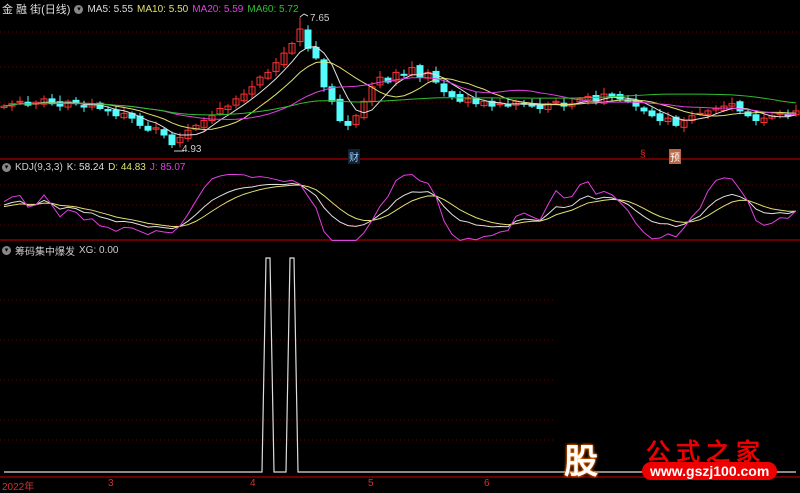 Image resolution: width=800 pixels, height=493 pixels. What do you see at coordinates (127, 167) in the screenshot?
I see `kdj-d-value: D: 44.83` at bounding box center [127, 167].